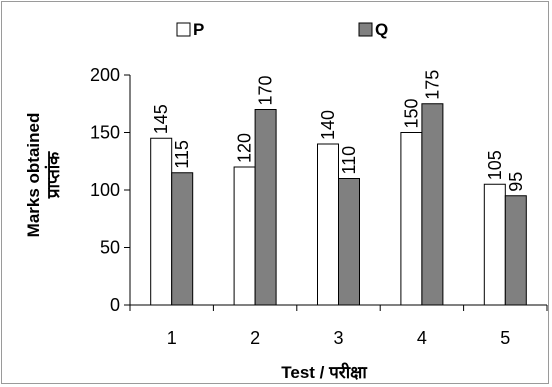 This screenshot has height=387, width=552. Describe the element at coordinates (365, 29) in the screenshot. I see `legend-swatch-q` at that location.